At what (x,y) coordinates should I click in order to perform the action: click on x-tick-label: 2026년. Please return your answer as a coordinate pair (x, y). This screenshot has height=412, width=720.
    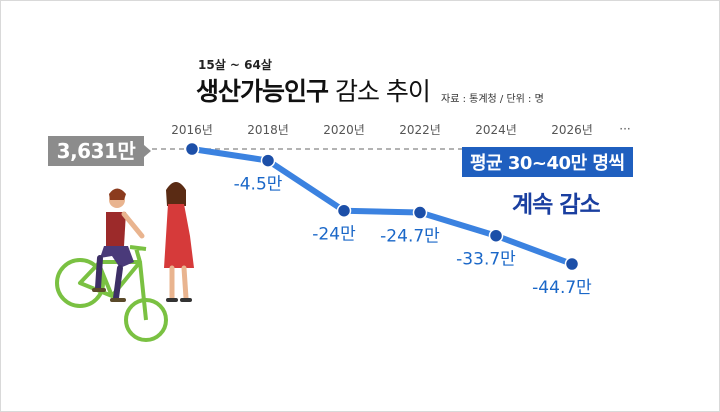
    Looking at the image, I should click on (572, 130).